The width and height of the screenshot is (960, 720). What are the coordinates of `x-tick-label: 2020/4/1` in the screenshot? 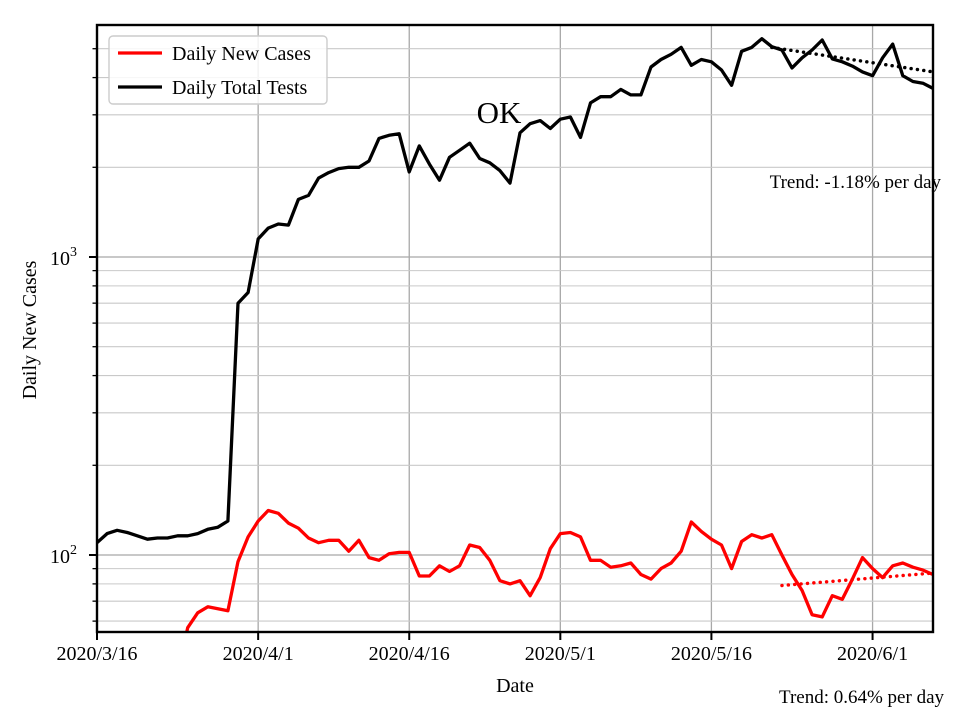 It's located at (258, 654).